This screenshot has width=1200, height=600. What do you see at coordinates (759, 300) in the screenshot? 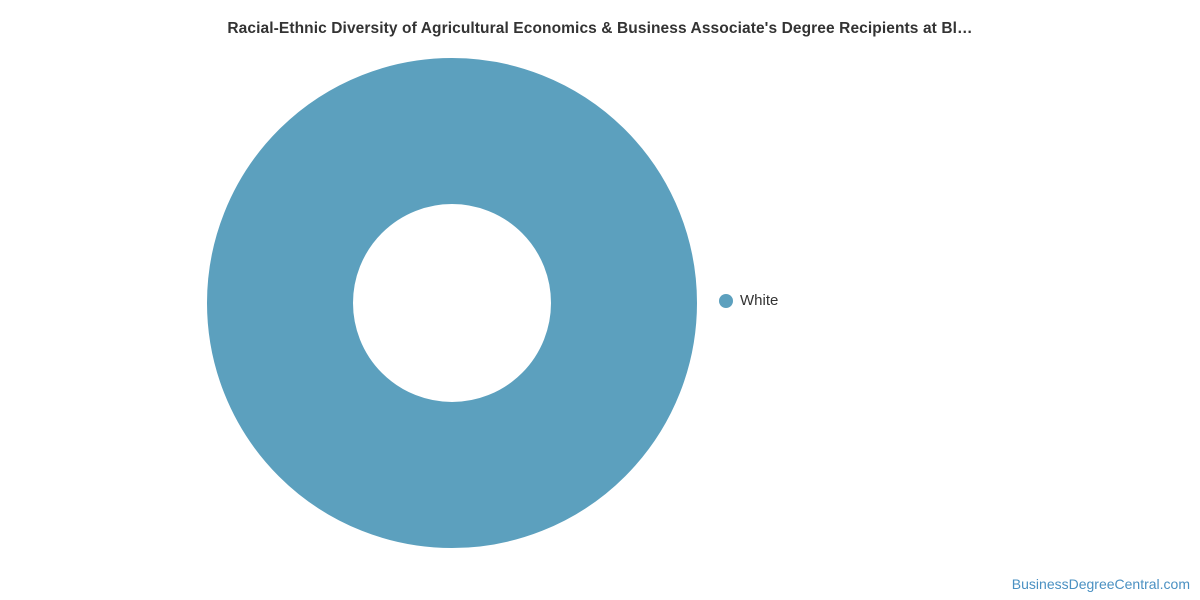
I see `legend-item-label: White` at bounding box center [759, 300].